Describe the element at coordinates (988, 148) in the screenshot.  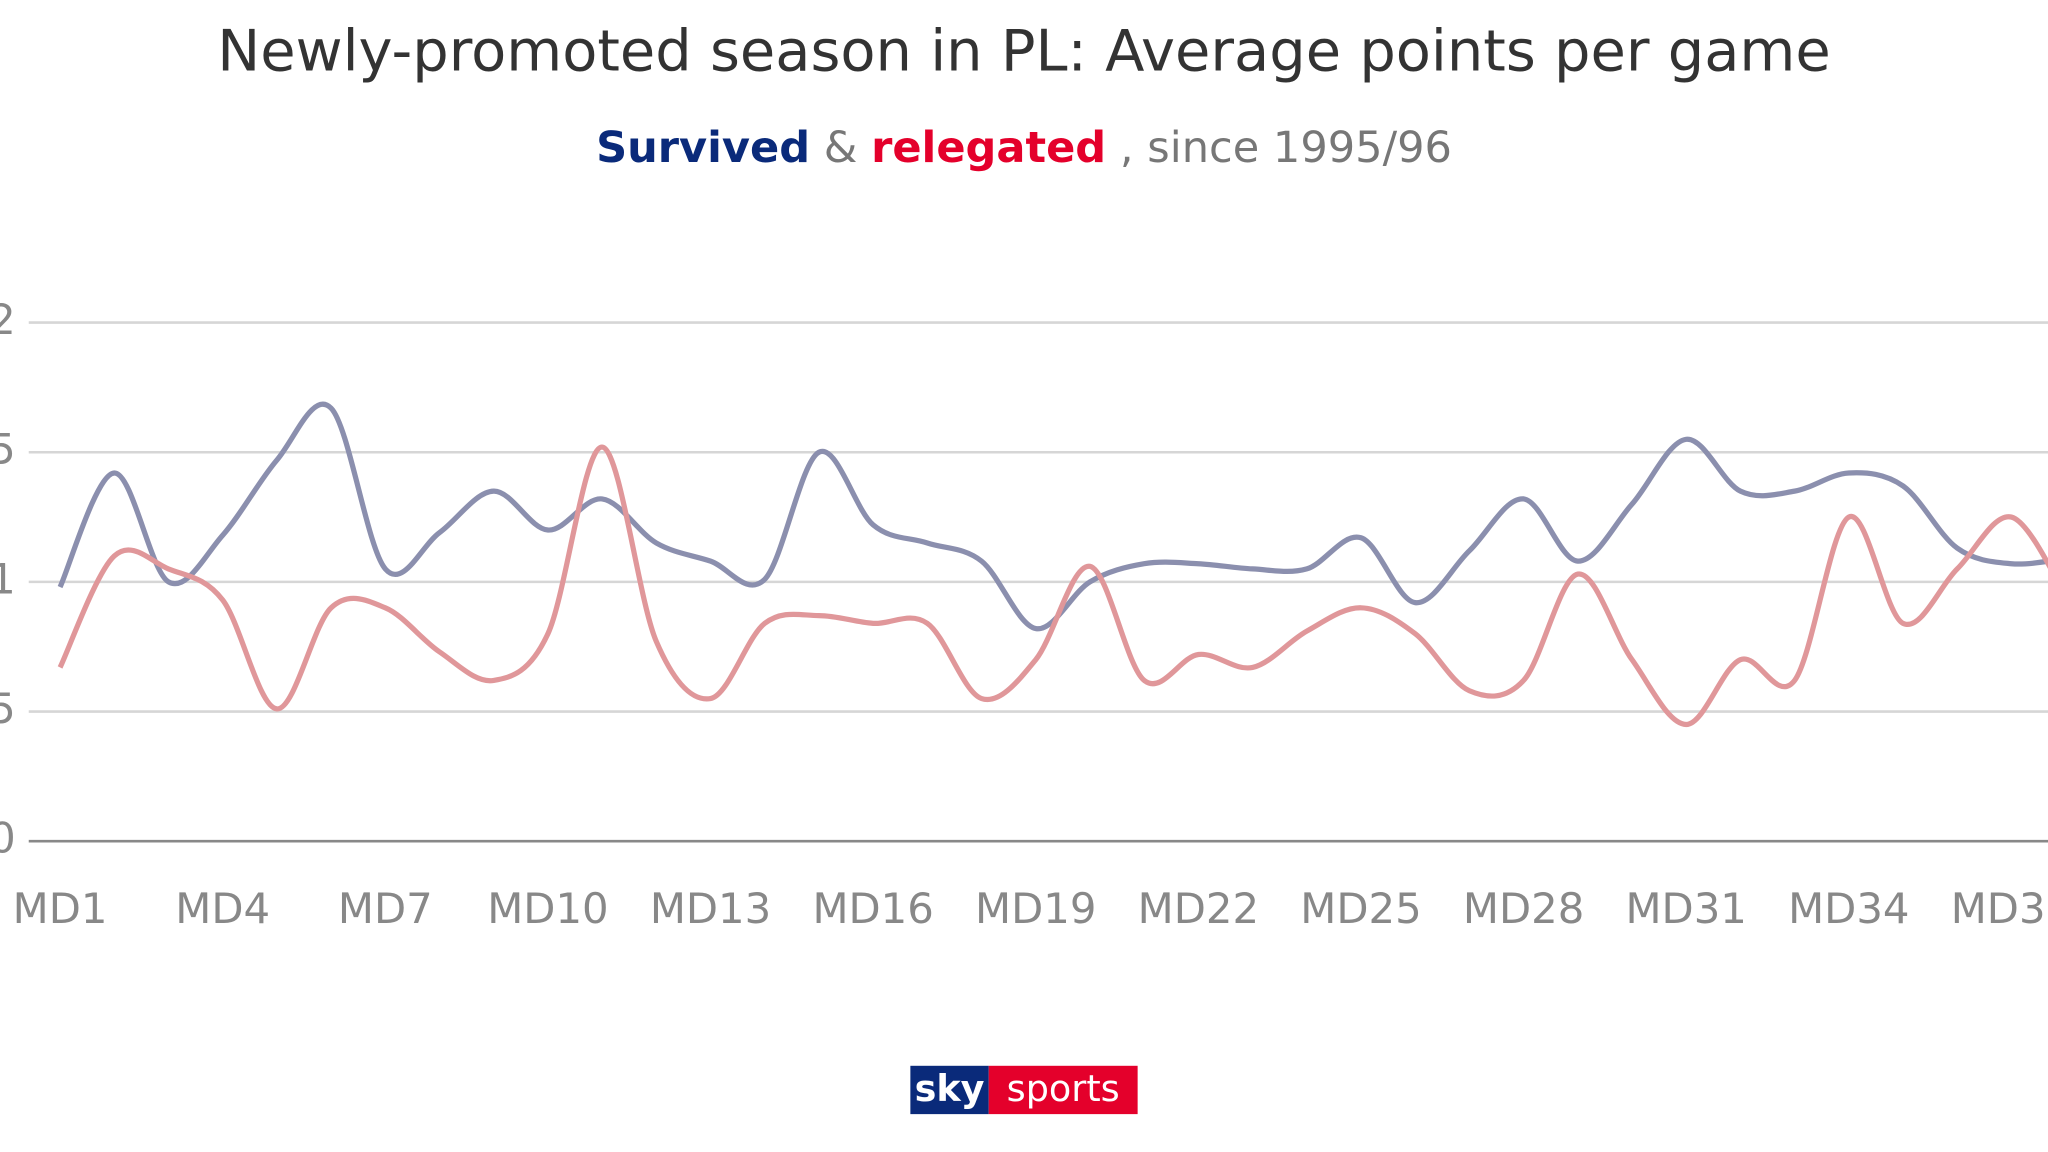
I see `legend-entry: relegated` at that location.